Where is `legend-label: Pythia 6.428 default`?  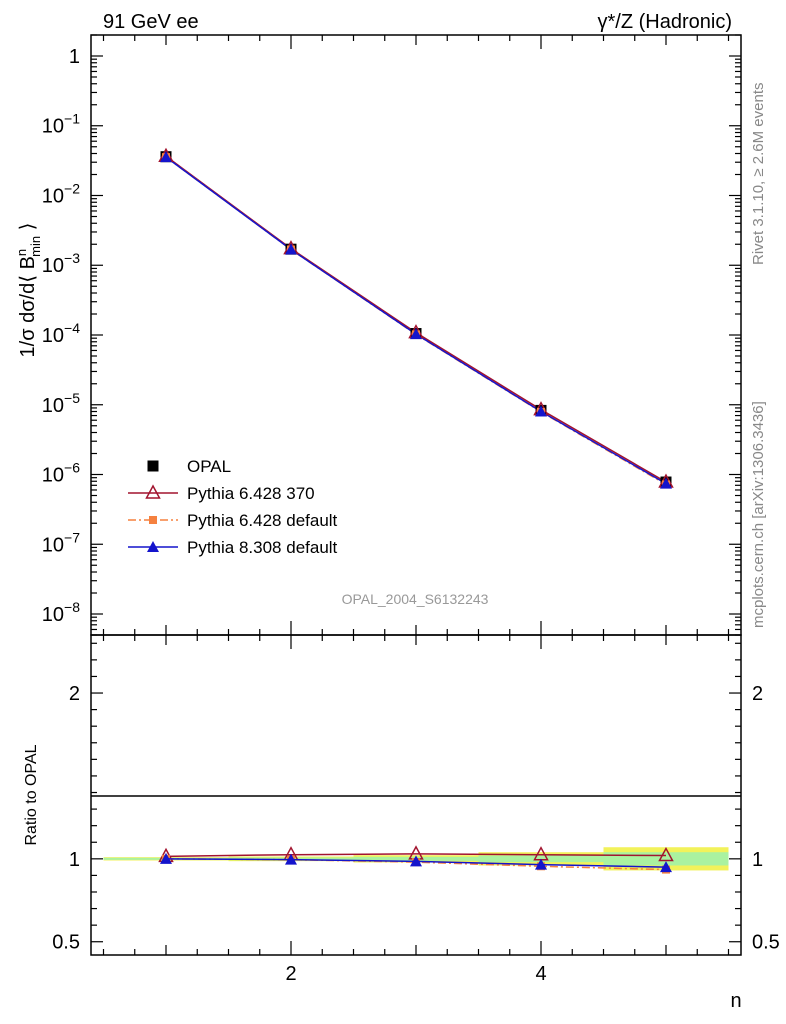 legend-label: Pythia 6.428 default is located at coordinates (262, 520).